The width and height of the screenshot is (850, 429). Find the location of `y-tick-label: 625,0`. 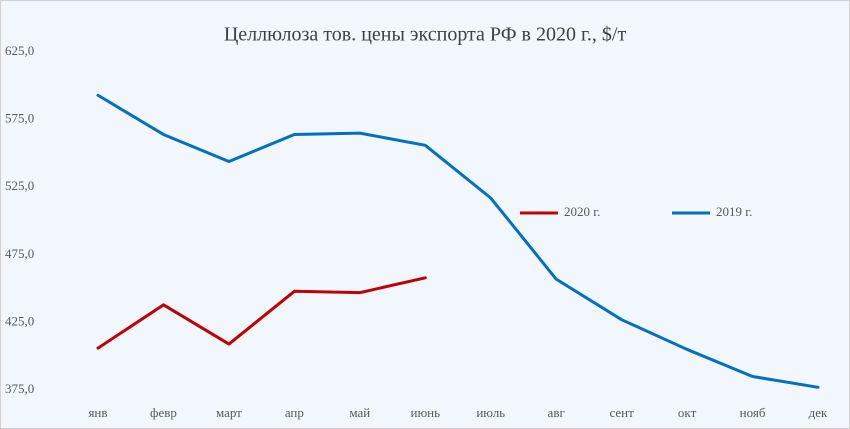

y-tick-label: 625,0 is located at coordinates (19, 50).